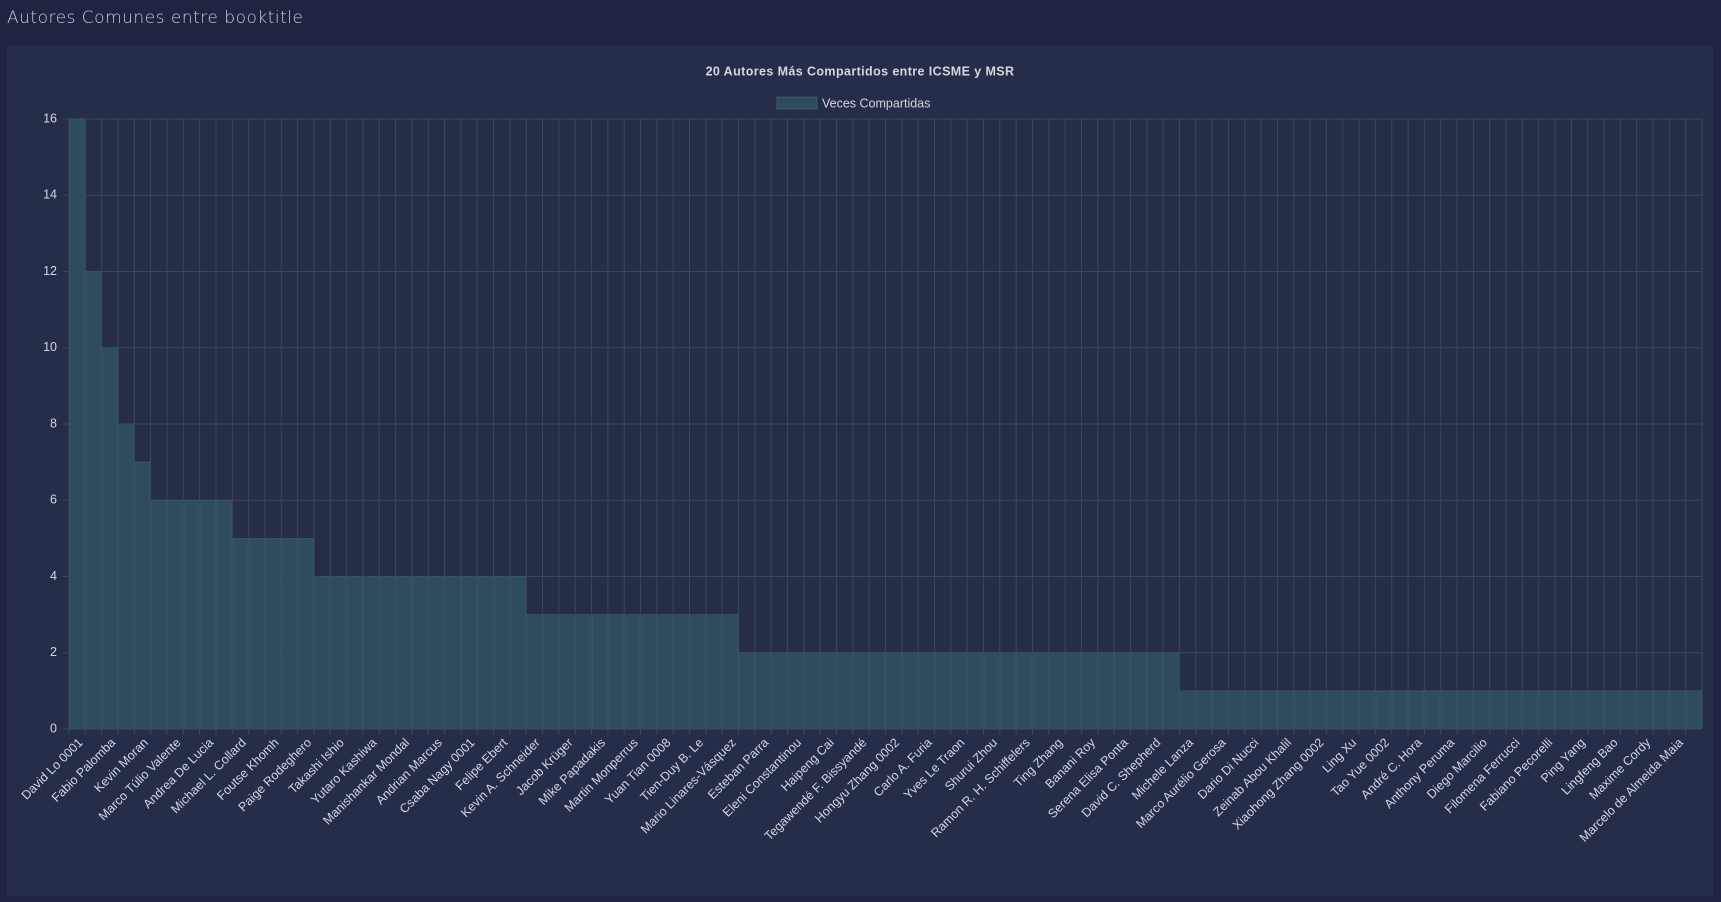 Image resolution: width=1721 pixels, height=902 pixels. What do you see at coordinates (53, 576) in the screenshot?
I see `y-tick-label: 4` at bounding box center [53, 576].